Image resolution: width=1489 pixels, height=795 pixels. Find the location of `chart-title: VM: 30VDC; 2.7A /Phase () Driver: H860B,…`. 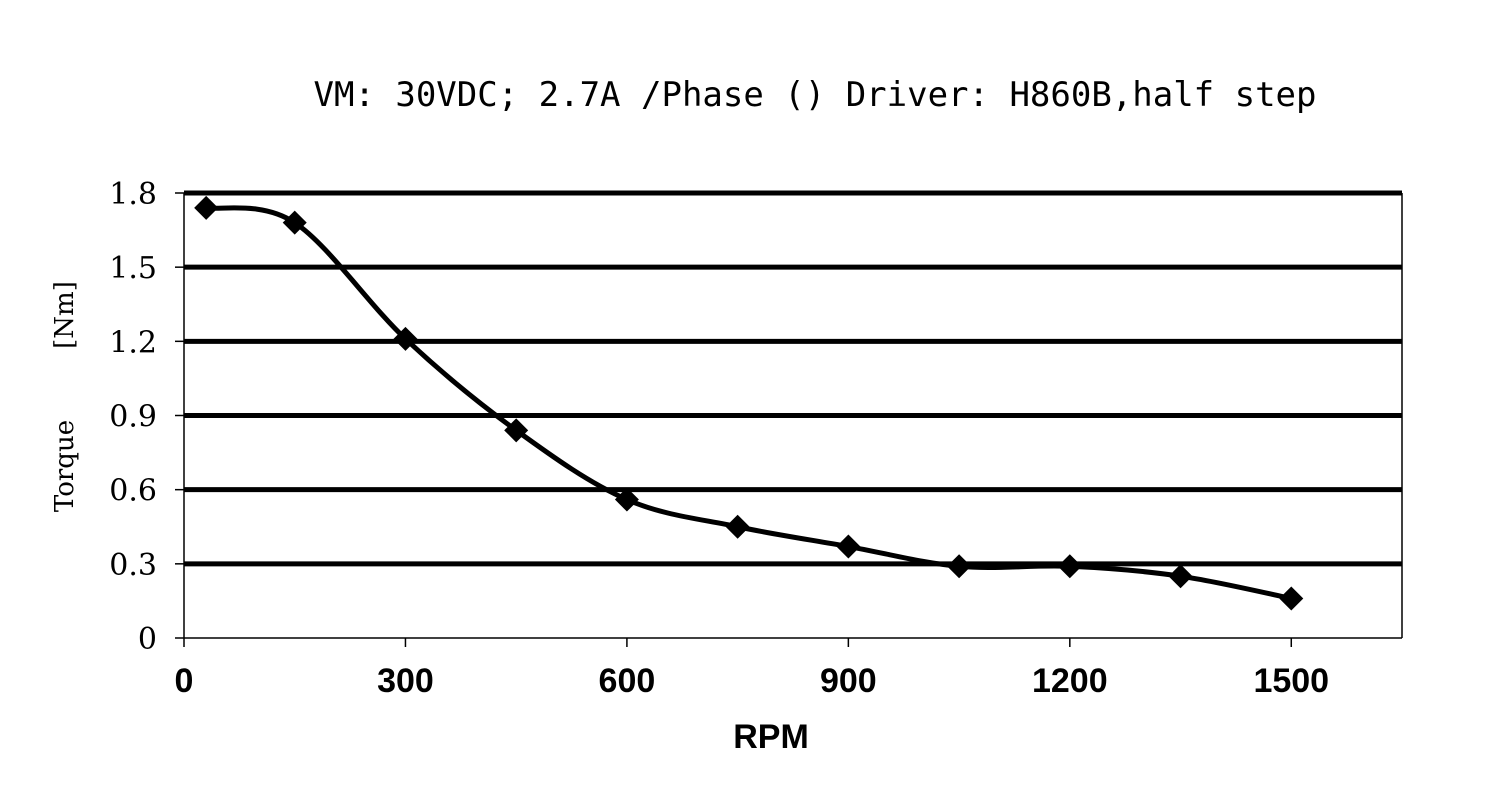

chart-title: VM: 30VDC; 2.7A /Phase () Driver: H860B,… is located at coordinates (814, 95).